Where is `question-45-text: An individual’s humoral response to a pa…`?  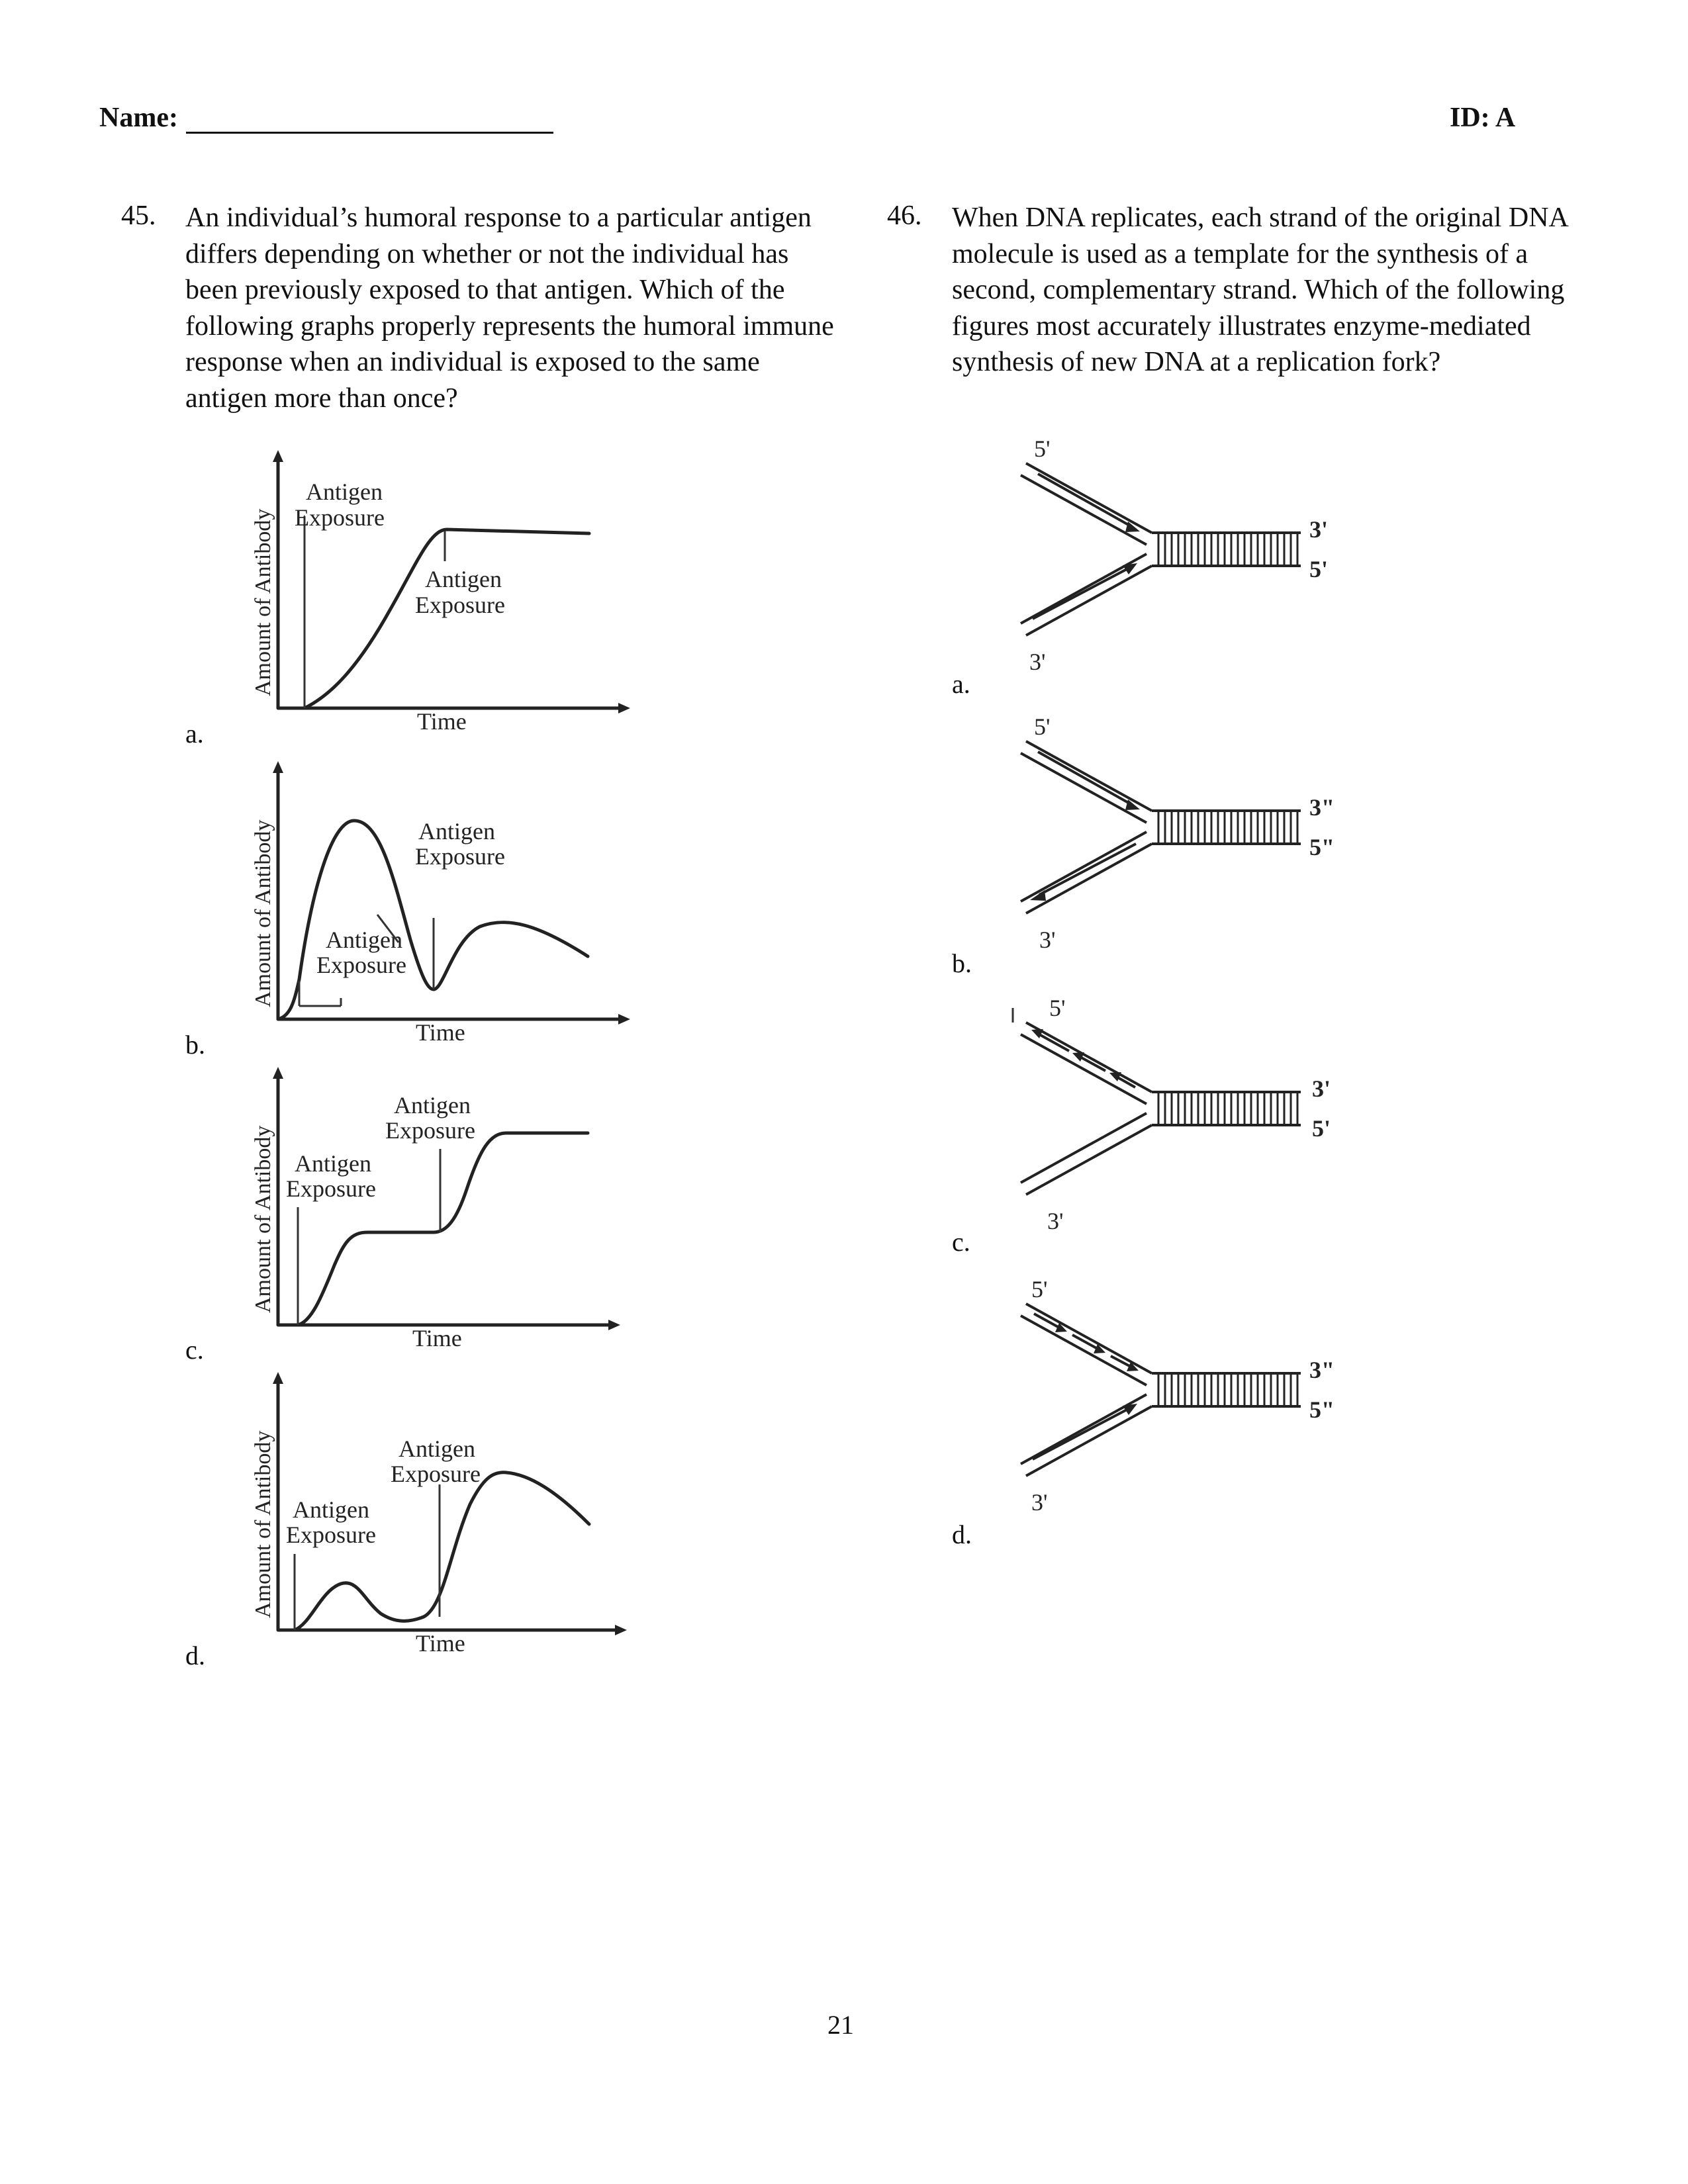
question-45-text: An individual’s humoral response to a pa… is located at coordinates (509, 308).